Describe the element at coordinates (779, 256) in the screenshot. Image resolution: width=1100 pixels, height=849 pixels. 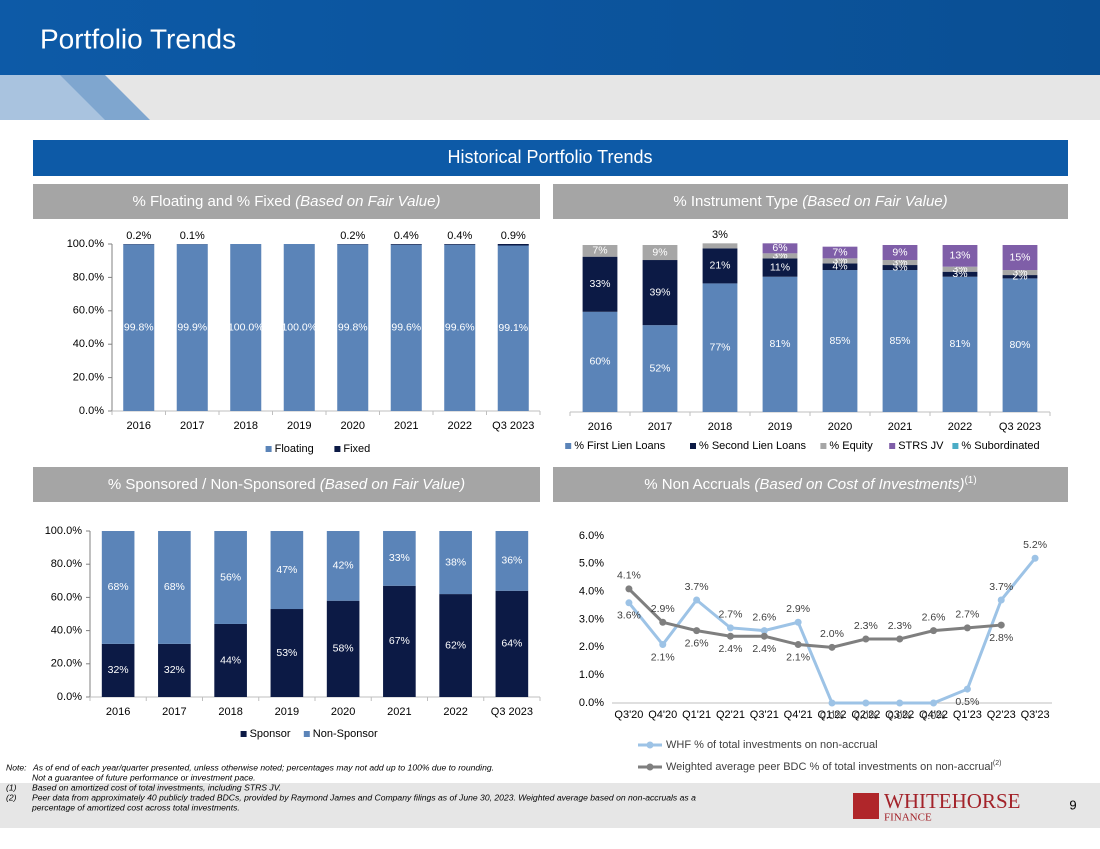
I see `data-label: 3%` at that location.